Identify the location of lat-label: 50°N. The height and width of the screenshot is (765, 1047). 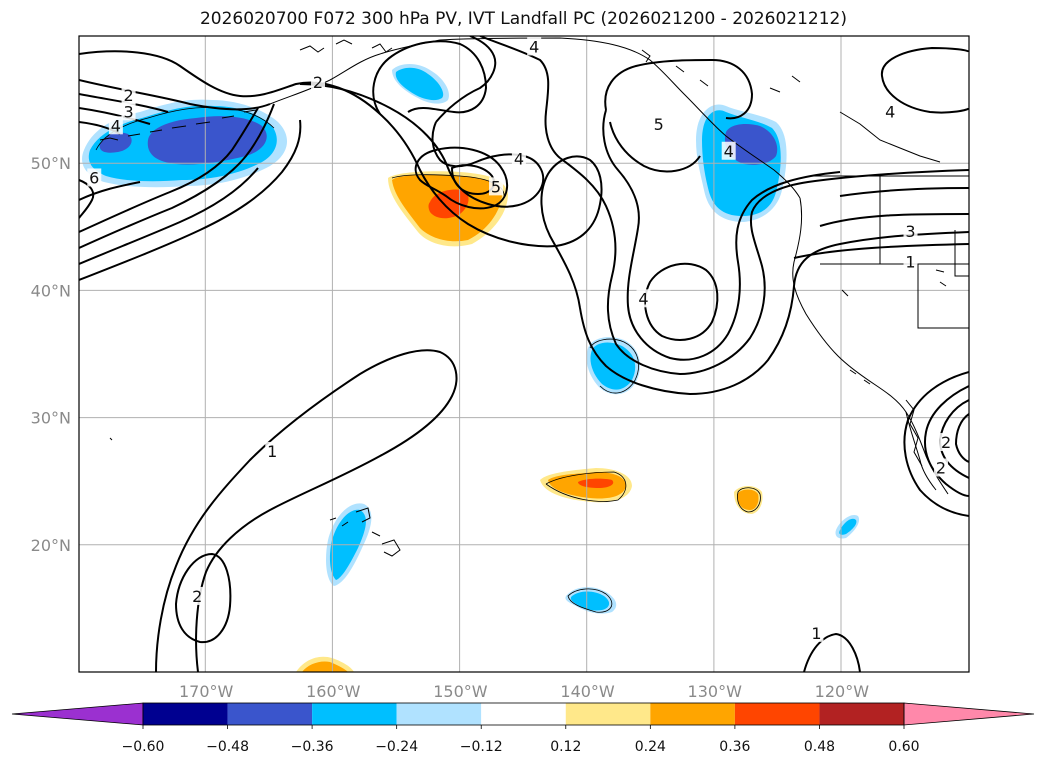
(51, 163).